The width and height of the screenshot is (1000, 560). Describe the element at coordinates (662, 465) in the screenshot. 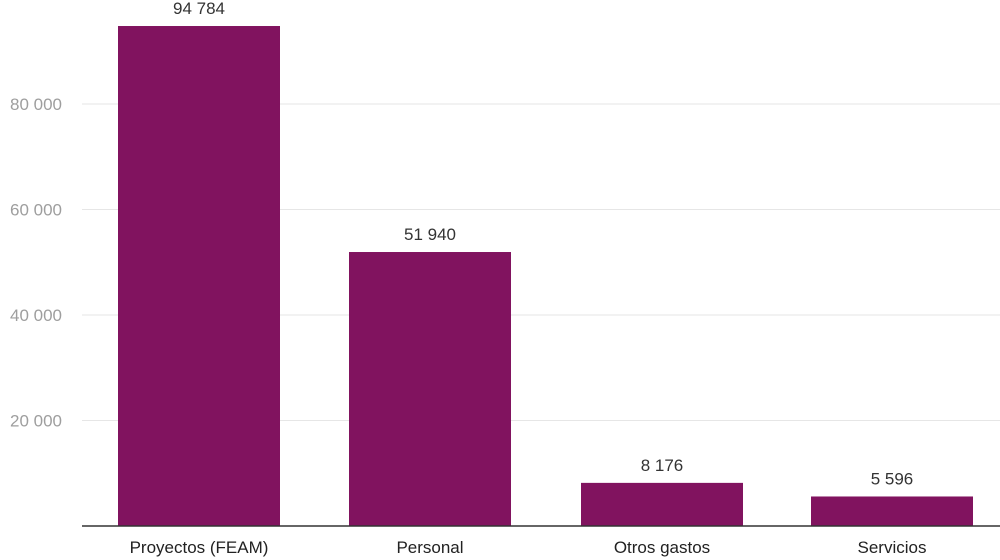

I see `data-label: 8 176` at that location.